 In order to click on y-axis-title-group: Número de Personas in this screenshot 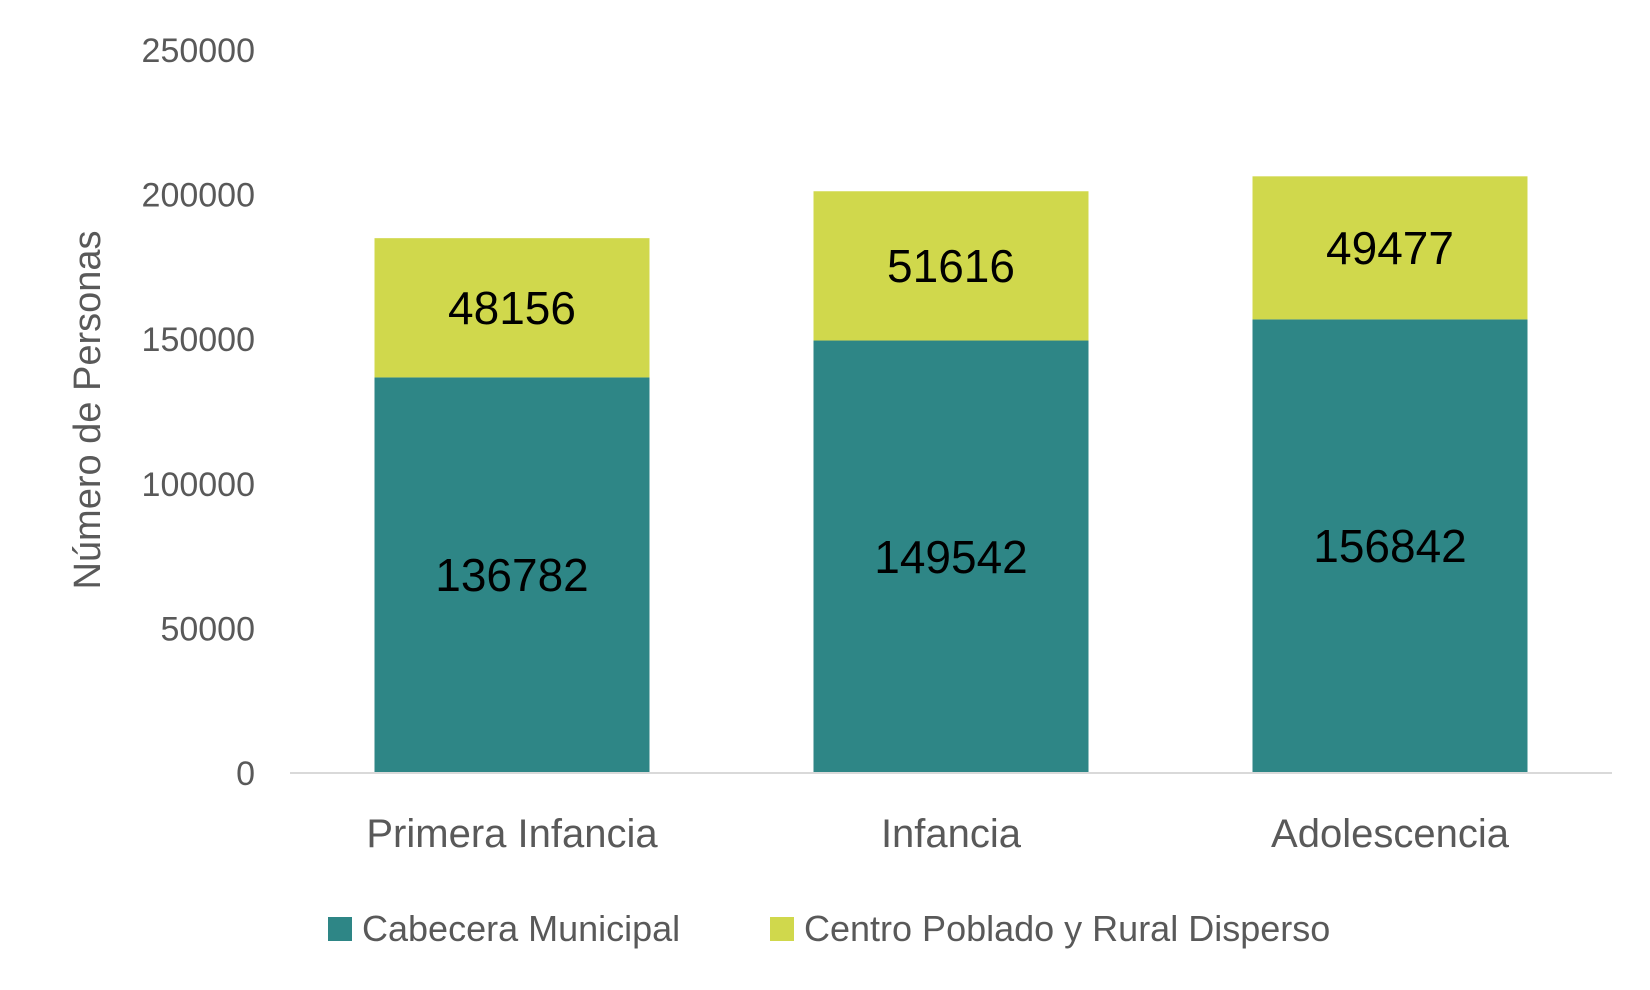, I will do `click(88, 409)`.